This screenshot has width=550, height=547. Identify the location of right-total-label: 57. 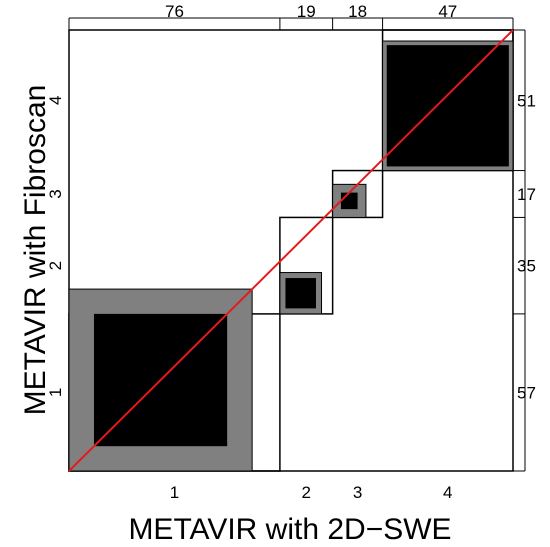
(526, 392).